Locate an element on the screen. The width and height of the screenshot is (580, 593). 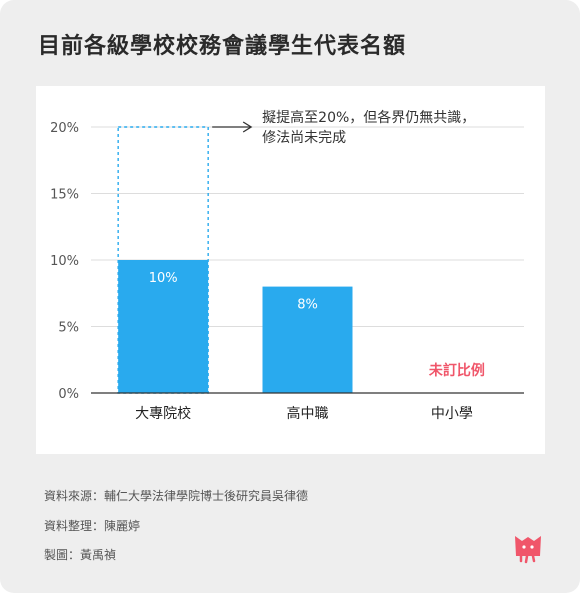
bar-value-label: 10% is located at coordinates (163, 278).